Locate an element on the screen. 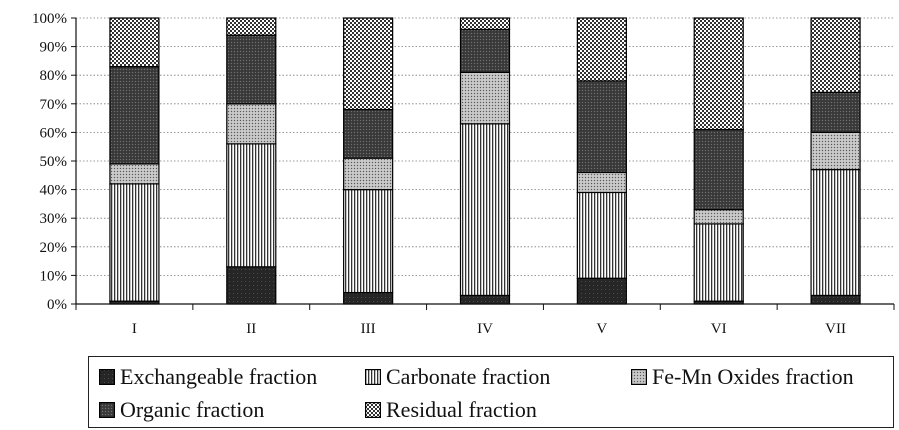 The width and height of the screenshot is (899, 430). legend-label: Exchangeable fraction is located at coordinates (219, 376).